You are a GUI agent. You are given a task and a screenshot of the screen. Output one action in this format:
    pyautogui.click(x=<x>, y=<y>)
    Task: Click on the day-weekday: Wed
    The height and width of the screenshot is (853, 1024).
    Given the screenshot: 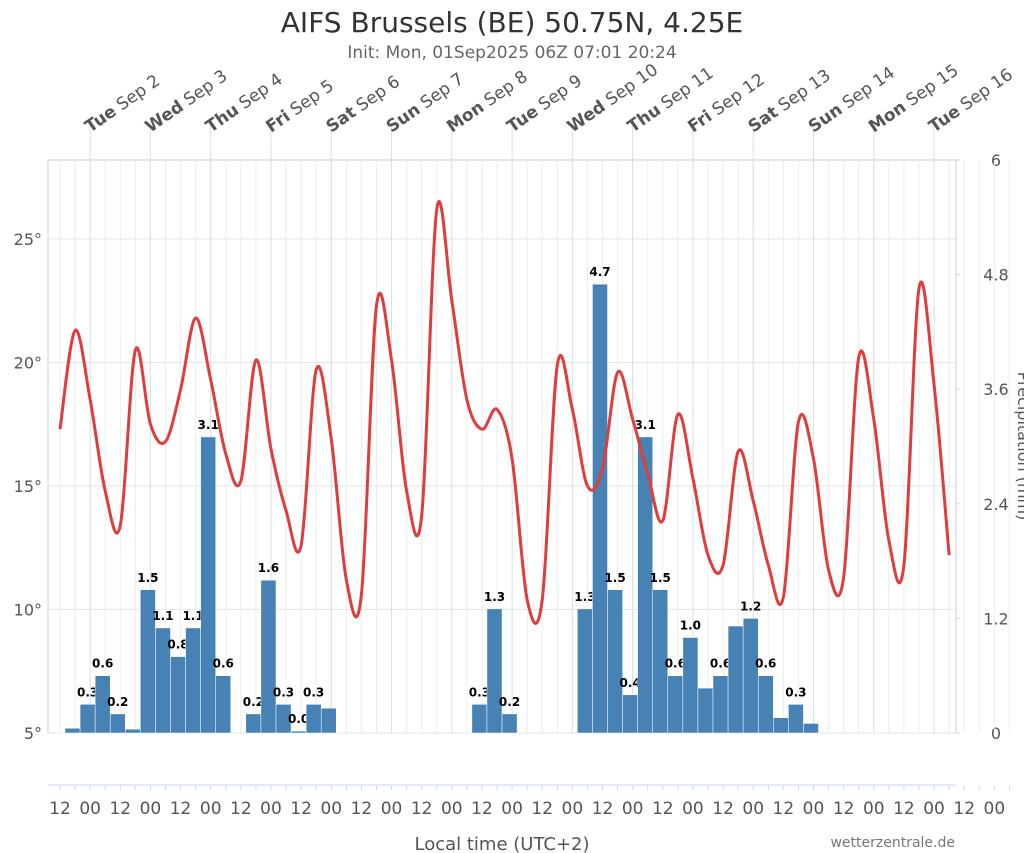 What is the action you would take?
    pyautogui.click(x=165, y=117)
    